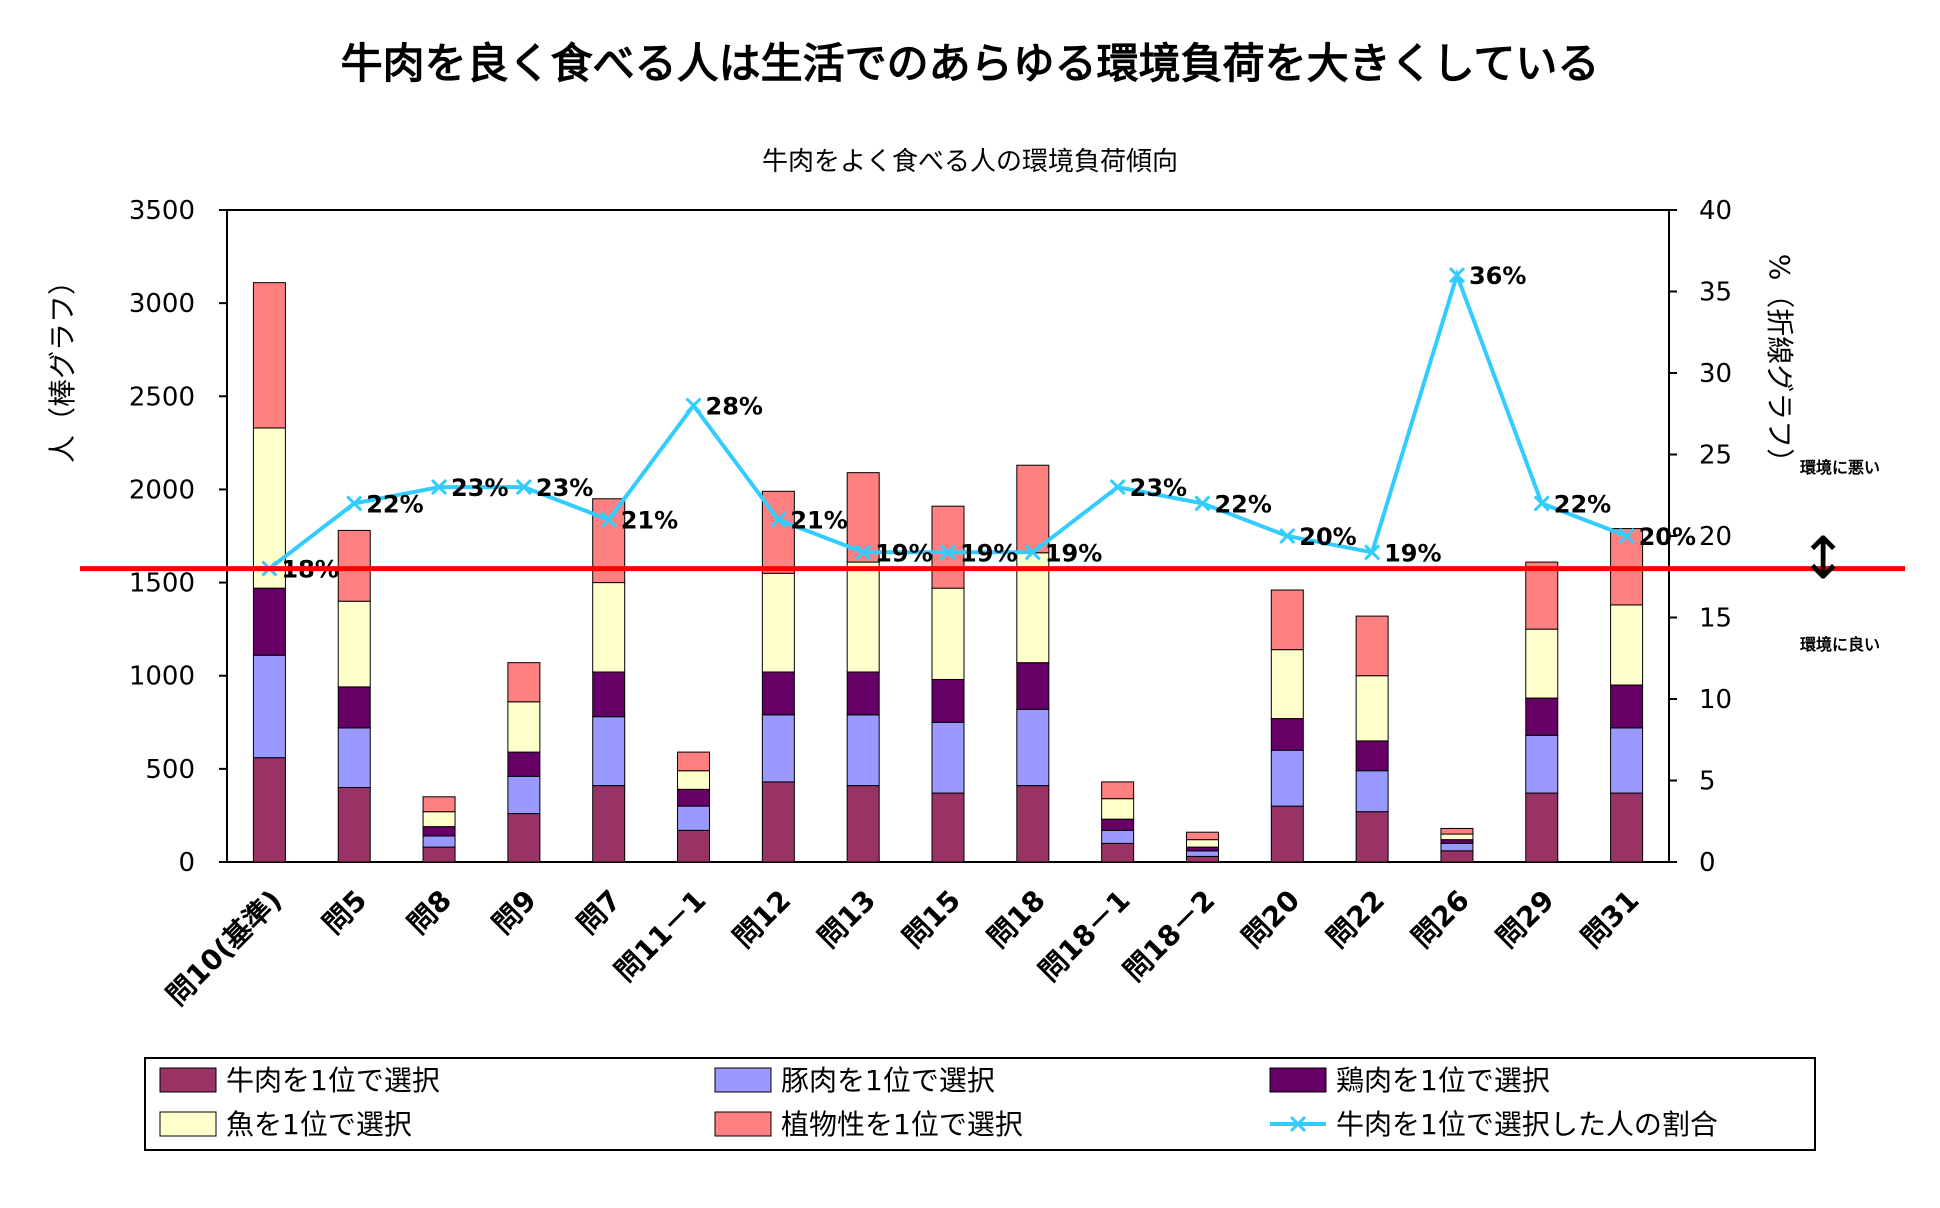  What do you see at coordinates (1823, 558) in the screenshot?
I see `annotation-arrow-icon: ↕` at bounding box center [1823, 558].